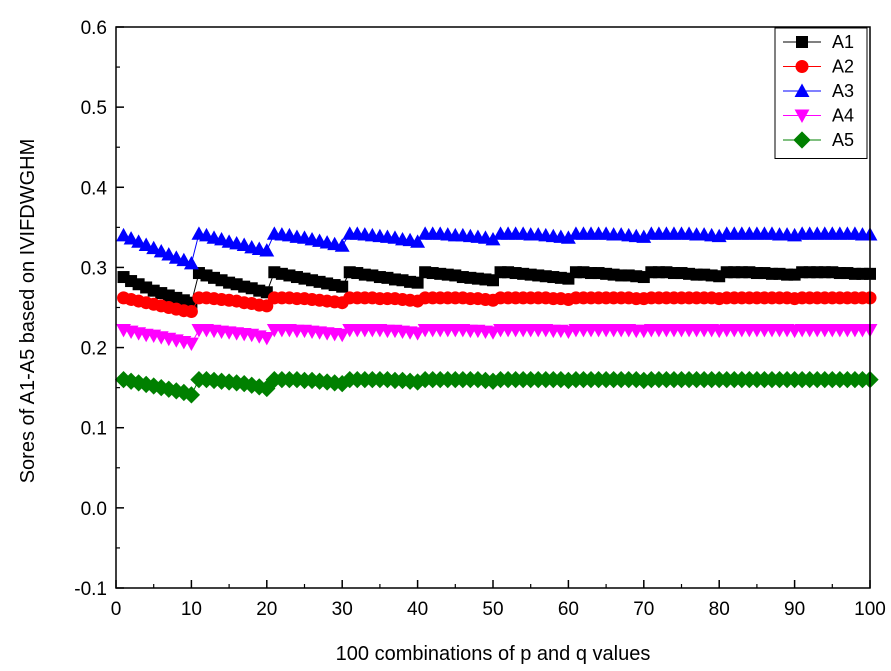 Image resolution: width=891 pixels, height=671 pixels. I want to click on legend: A1 A2 A3 A4 A5, so click(821, 93).